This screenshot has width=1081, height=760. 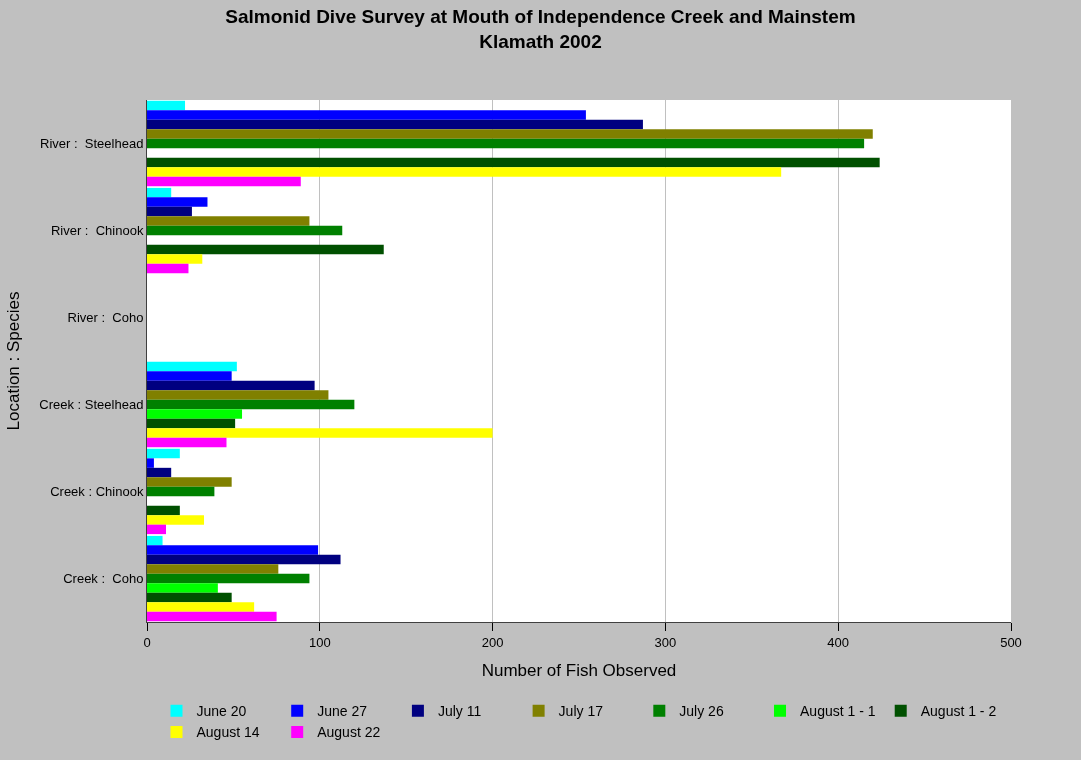 What do you see at coordinates (349, 732) in the screenshot?
I see `legend-label: August 22` at bounding box center [349, 732].